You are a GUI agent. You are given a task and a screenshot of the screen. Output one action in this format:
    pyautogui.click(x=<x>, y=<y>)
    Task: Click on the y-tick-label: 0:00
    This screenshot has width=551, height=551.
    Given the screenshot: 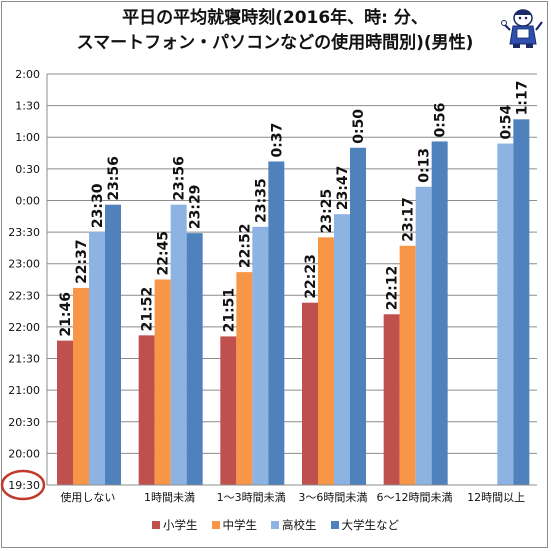 What is the action you would take?
    pyautogui.click(x=27, y=200)
    